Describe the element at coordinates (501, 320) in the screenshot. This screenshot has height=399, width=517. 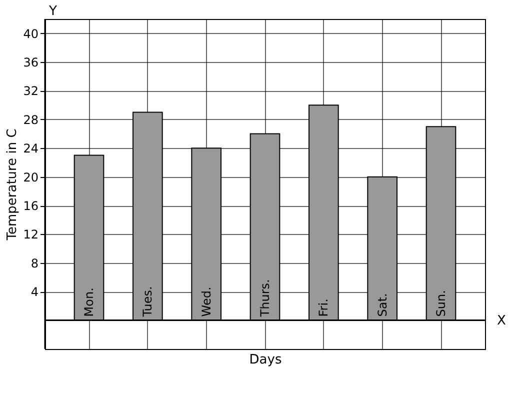
I see `text: X` at that location.